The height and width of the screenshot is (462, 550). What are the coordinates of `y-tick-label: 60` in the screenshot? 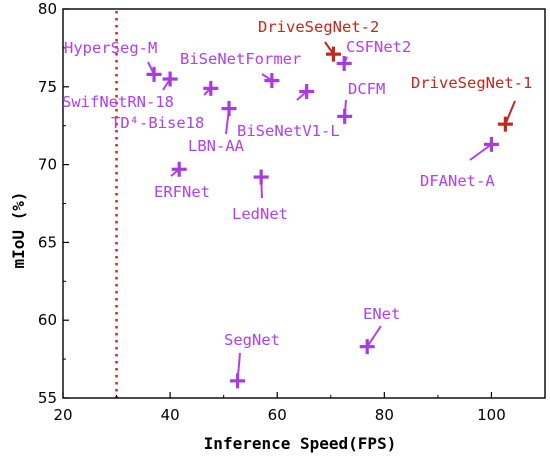 It's located at (47, 320).